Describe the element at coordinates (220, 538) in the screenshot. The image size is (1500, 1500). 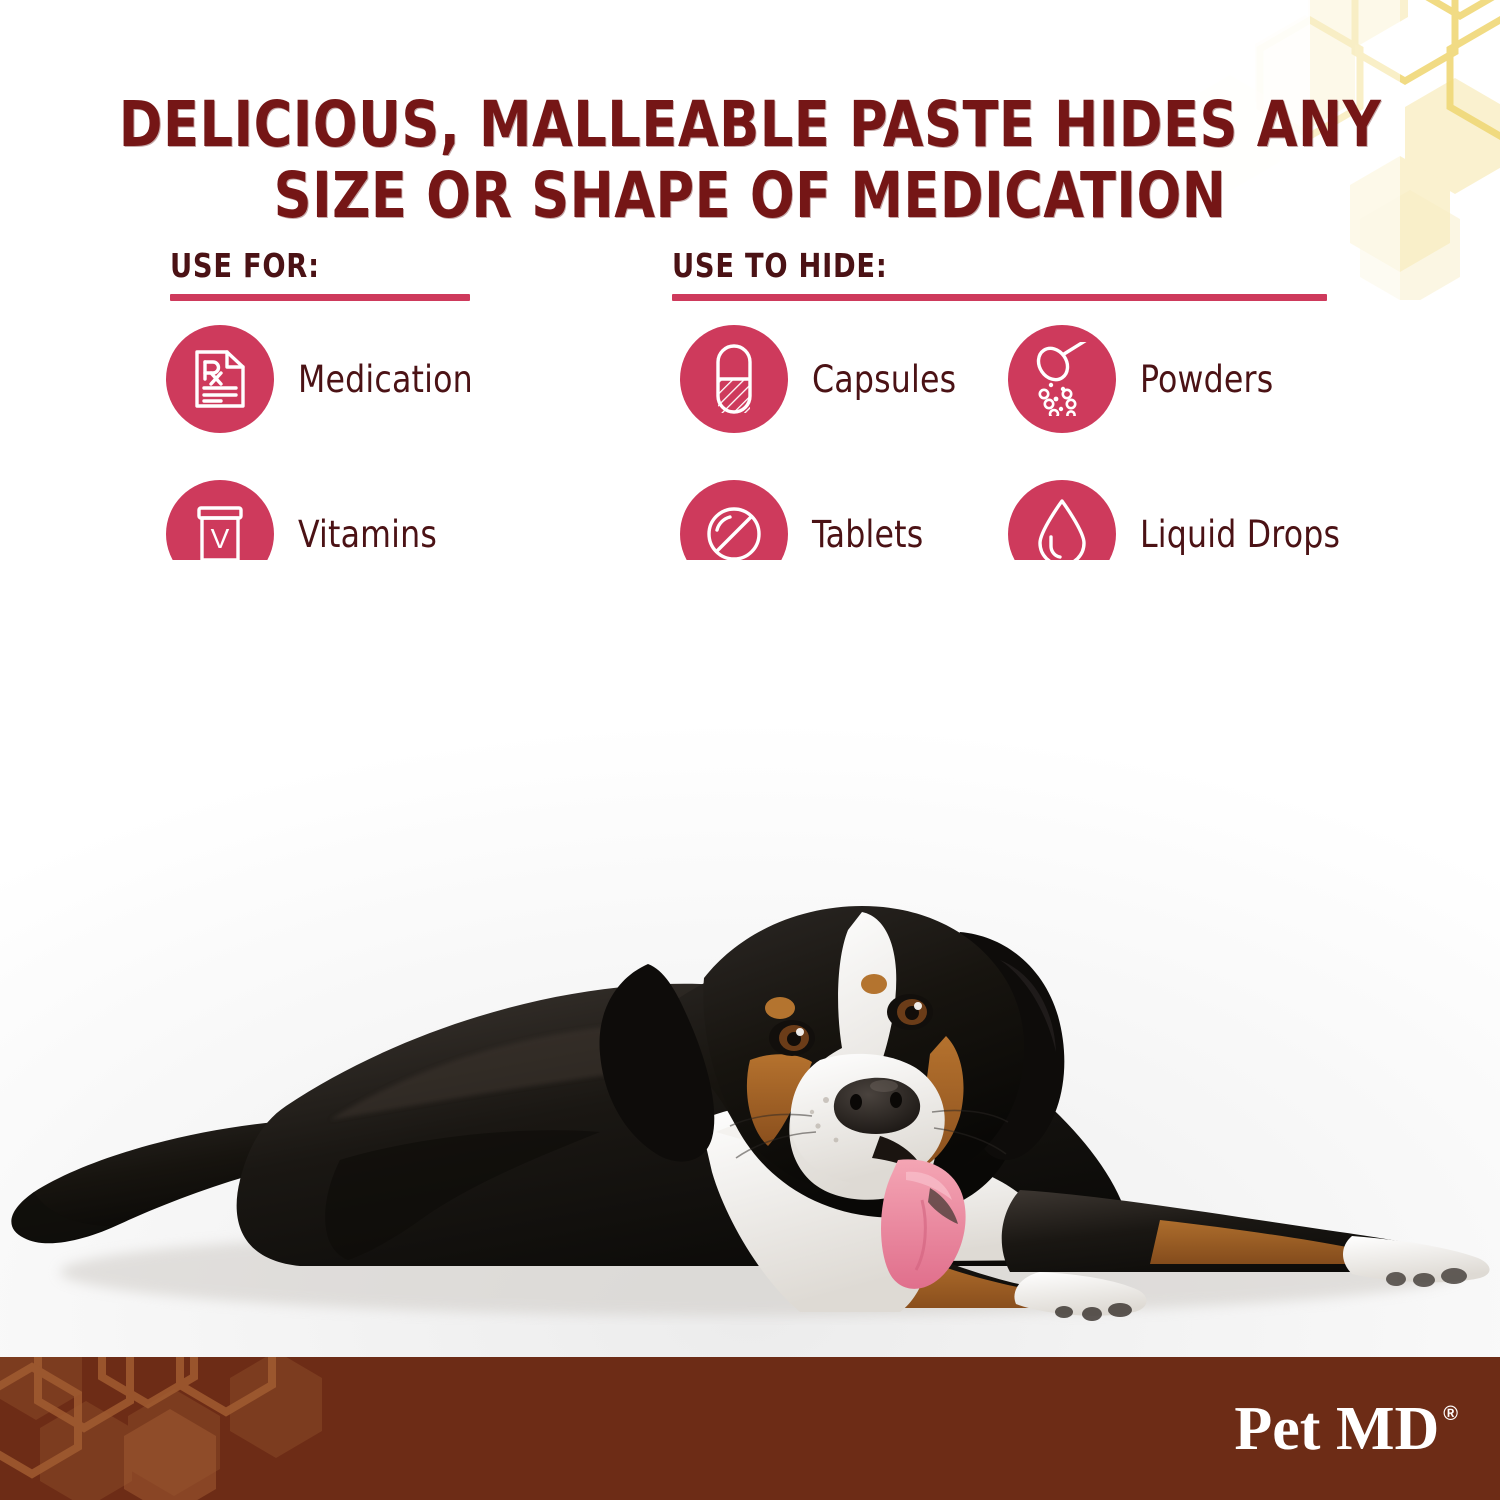
I see `svg-text: V` at that location.